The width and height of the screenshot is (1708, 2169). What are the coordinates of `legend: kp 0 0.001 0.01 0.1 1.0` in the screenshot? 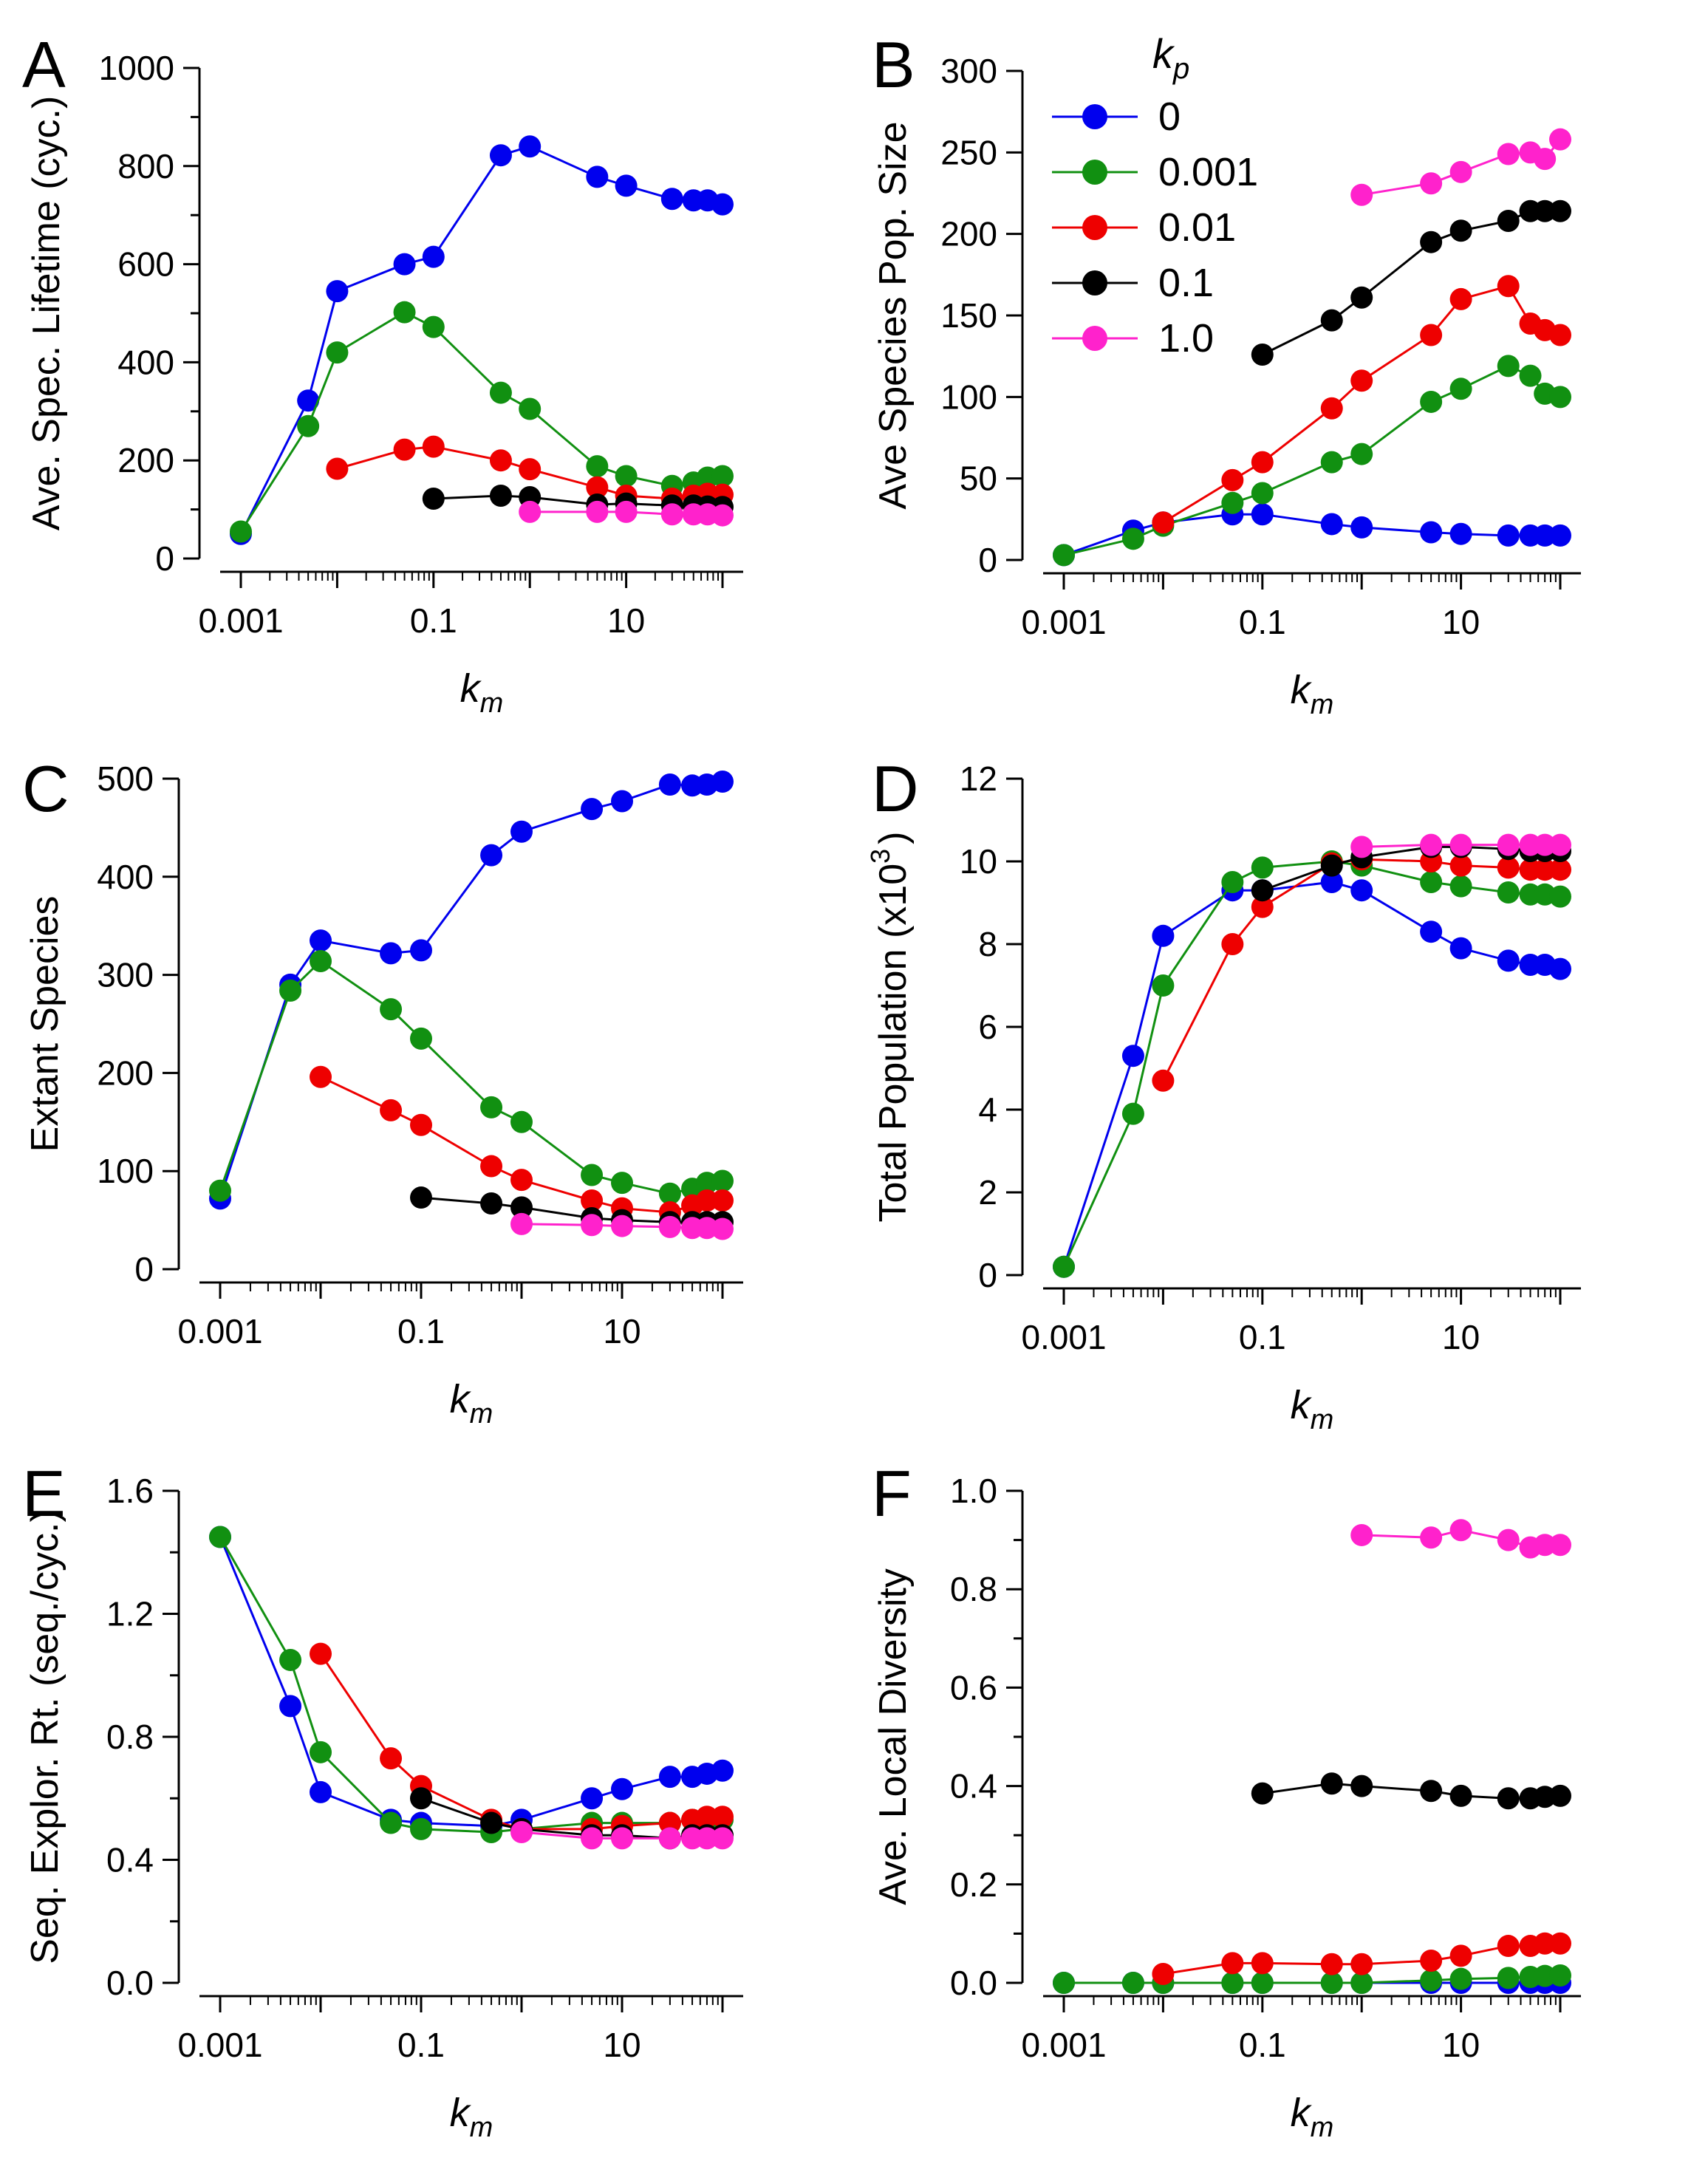 It's located at (1155, 196).